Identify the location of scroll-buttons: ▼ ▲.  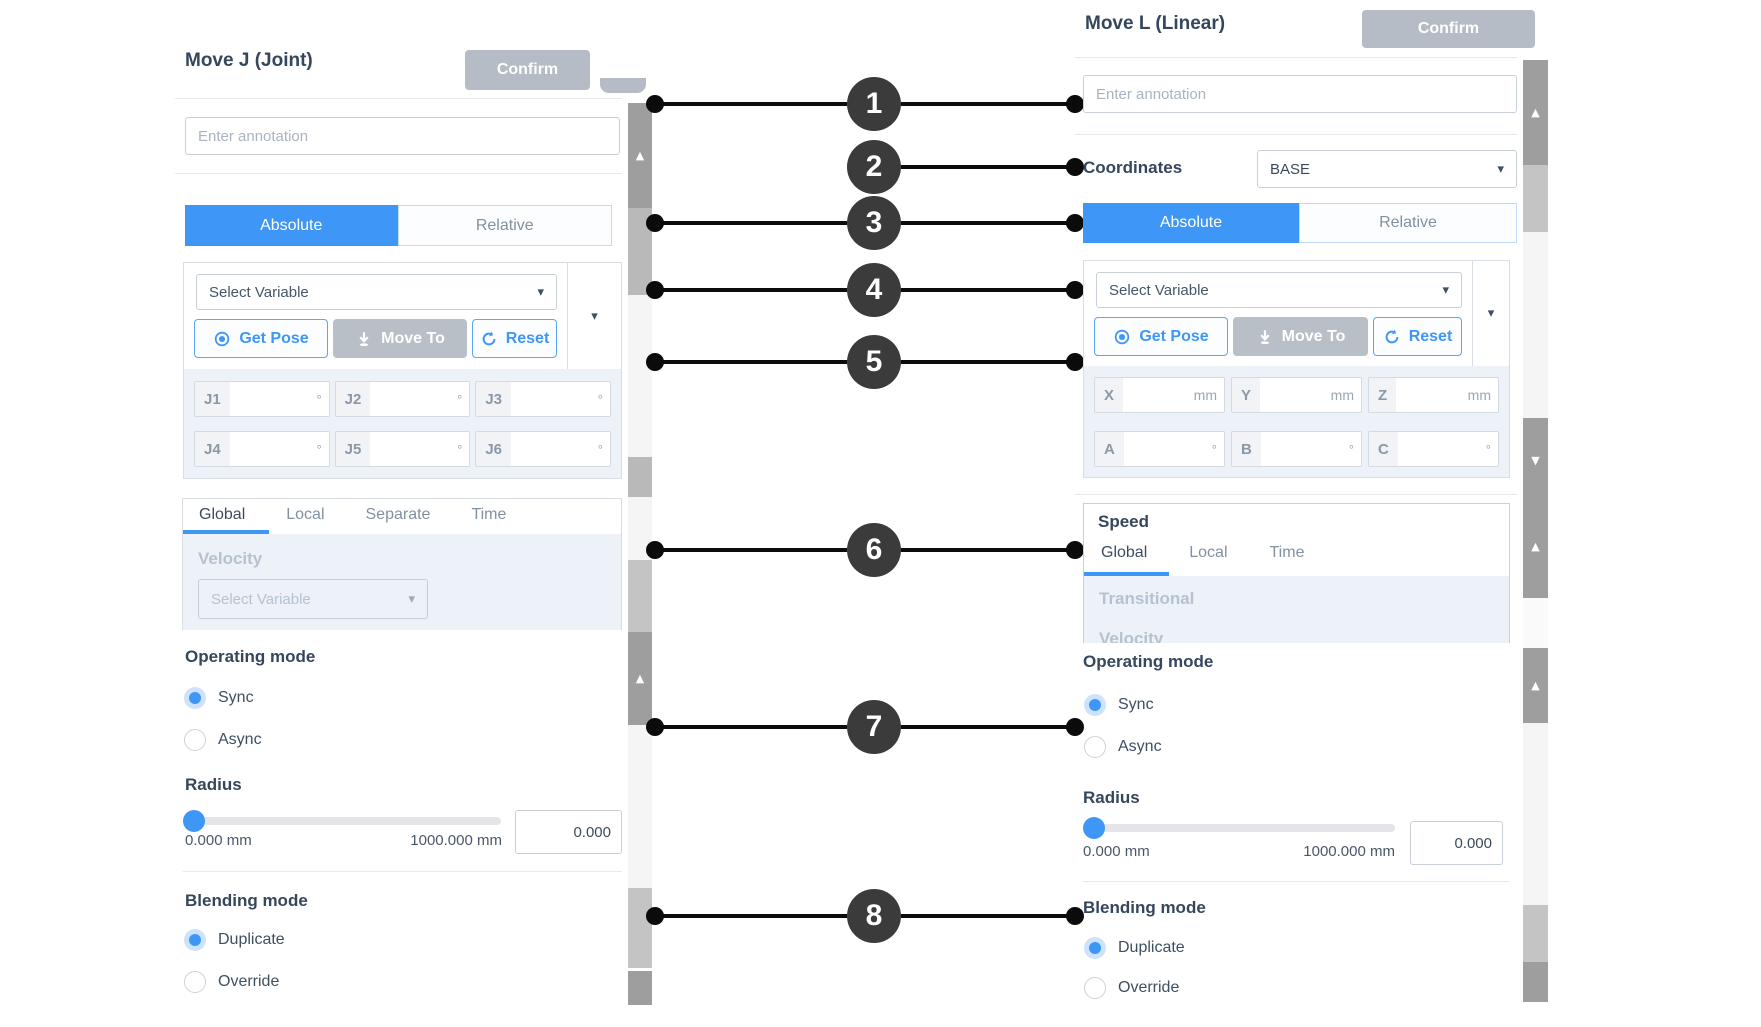
(1535, 508).